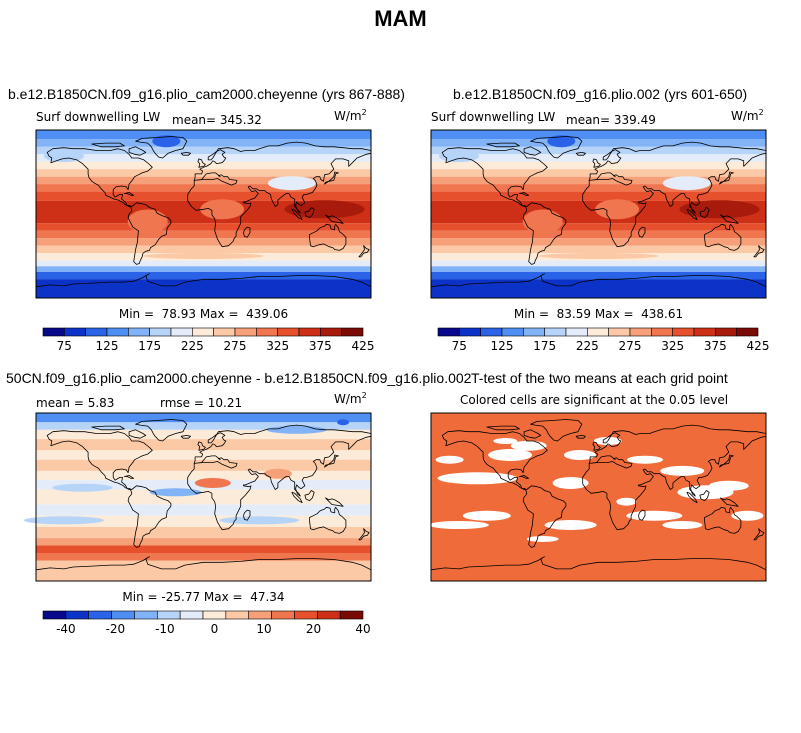 The image size is (801, 733). Describe the element at coordinates (617, 209) in the screenshot. I see `map2-africa-field` at that location.